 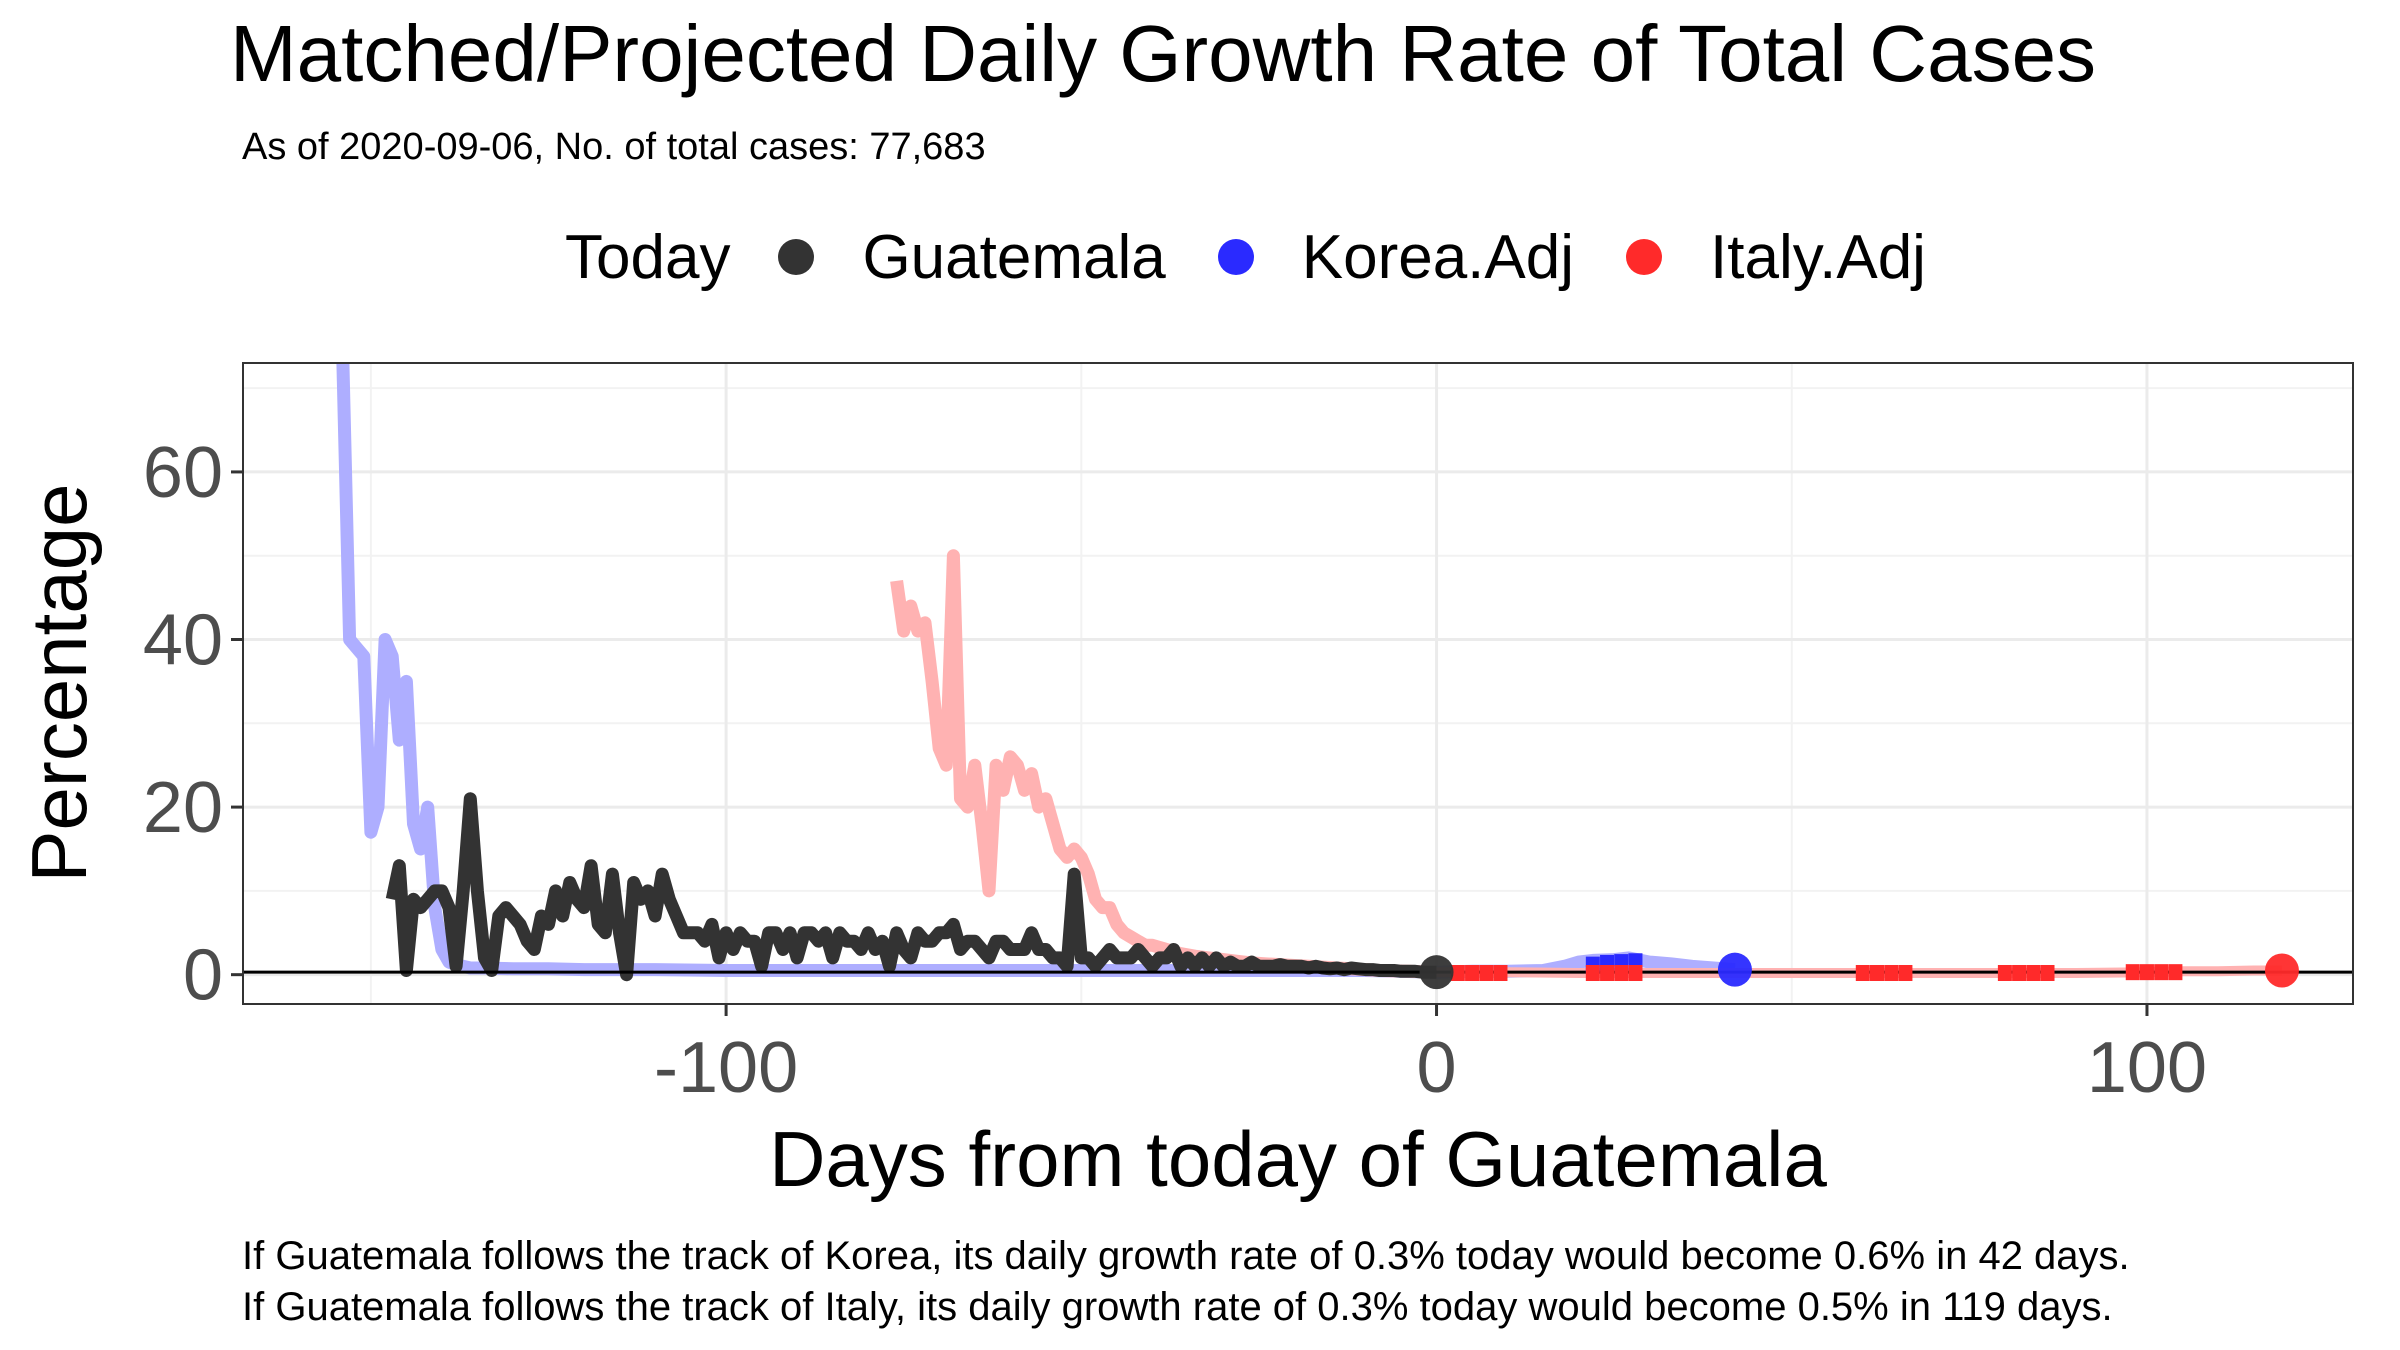 What do you see at coordinates (648, 257) in the screenshot?
I see `legend-title: Today` at bounding box center [648, 257].